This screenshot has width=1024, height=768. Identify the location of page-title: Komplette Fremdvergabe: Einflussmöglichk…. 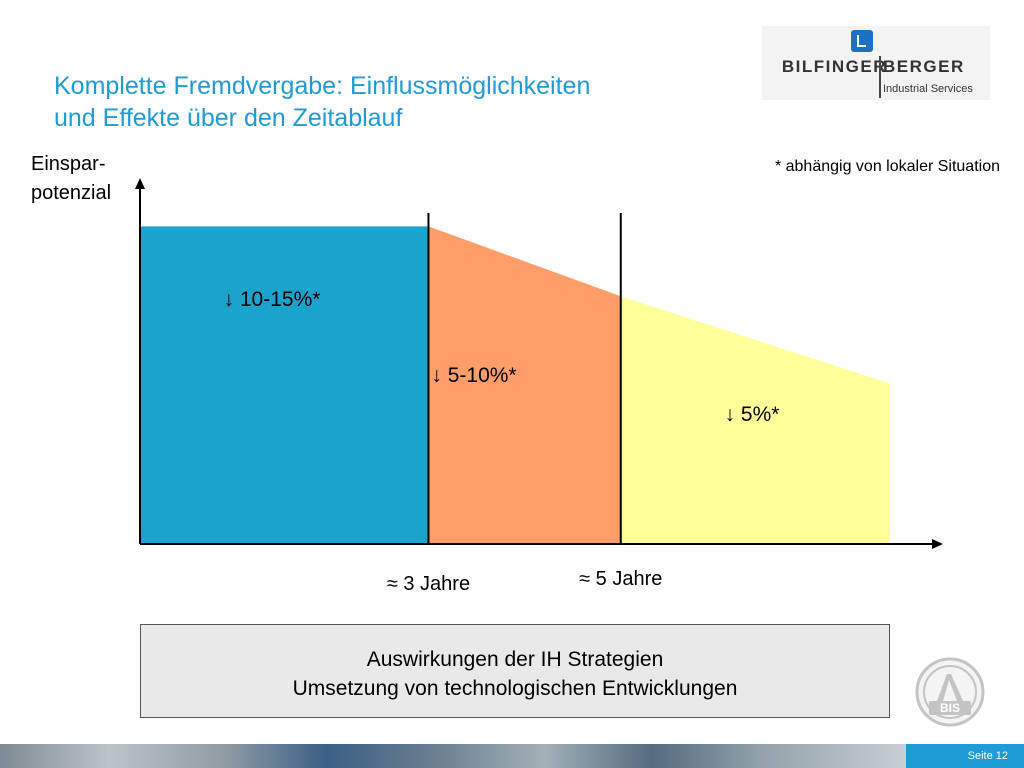
(394, 102).